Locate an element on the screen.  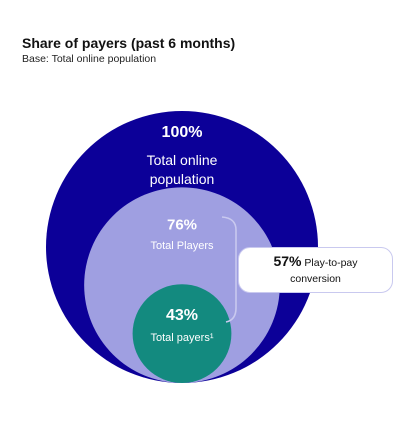
category-label: Total online population is located at coordinates (182, 169).